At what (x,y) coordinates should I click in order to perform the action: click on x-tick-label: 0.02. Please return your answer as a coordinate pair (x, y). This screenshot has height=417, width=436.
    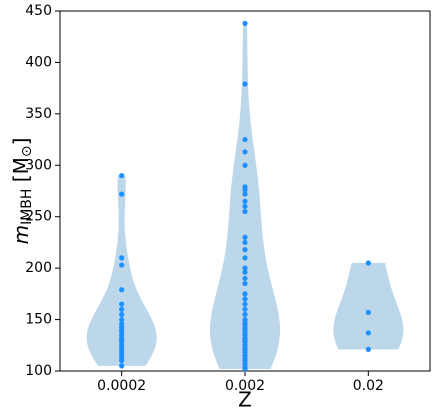
    Looking at the image, I should click on (368, 386).